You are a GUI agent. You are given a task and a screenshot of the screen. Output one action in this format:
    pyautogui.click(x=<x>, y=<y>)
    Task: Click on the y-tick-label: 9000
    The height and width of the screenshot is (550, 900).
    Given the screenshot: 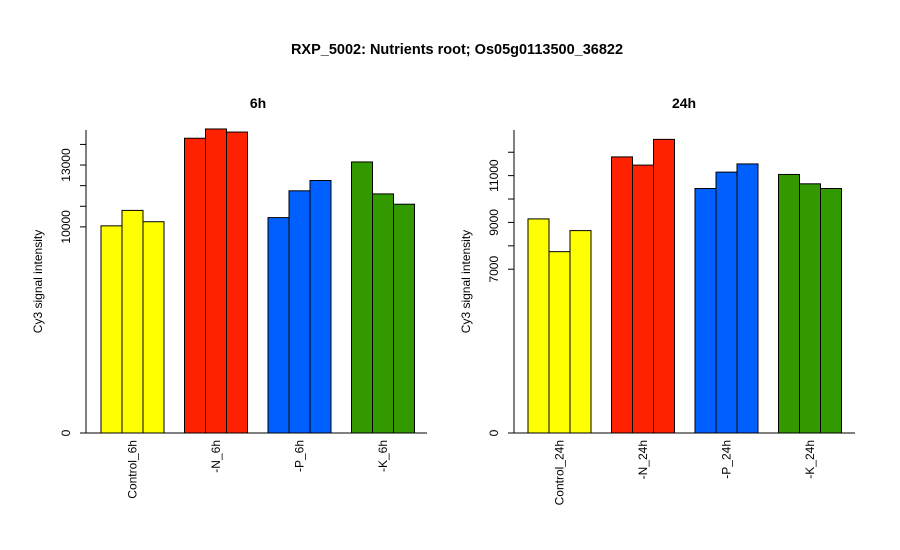 What is the action you would take?
    pyautogui.click(x=494, y=222)
    